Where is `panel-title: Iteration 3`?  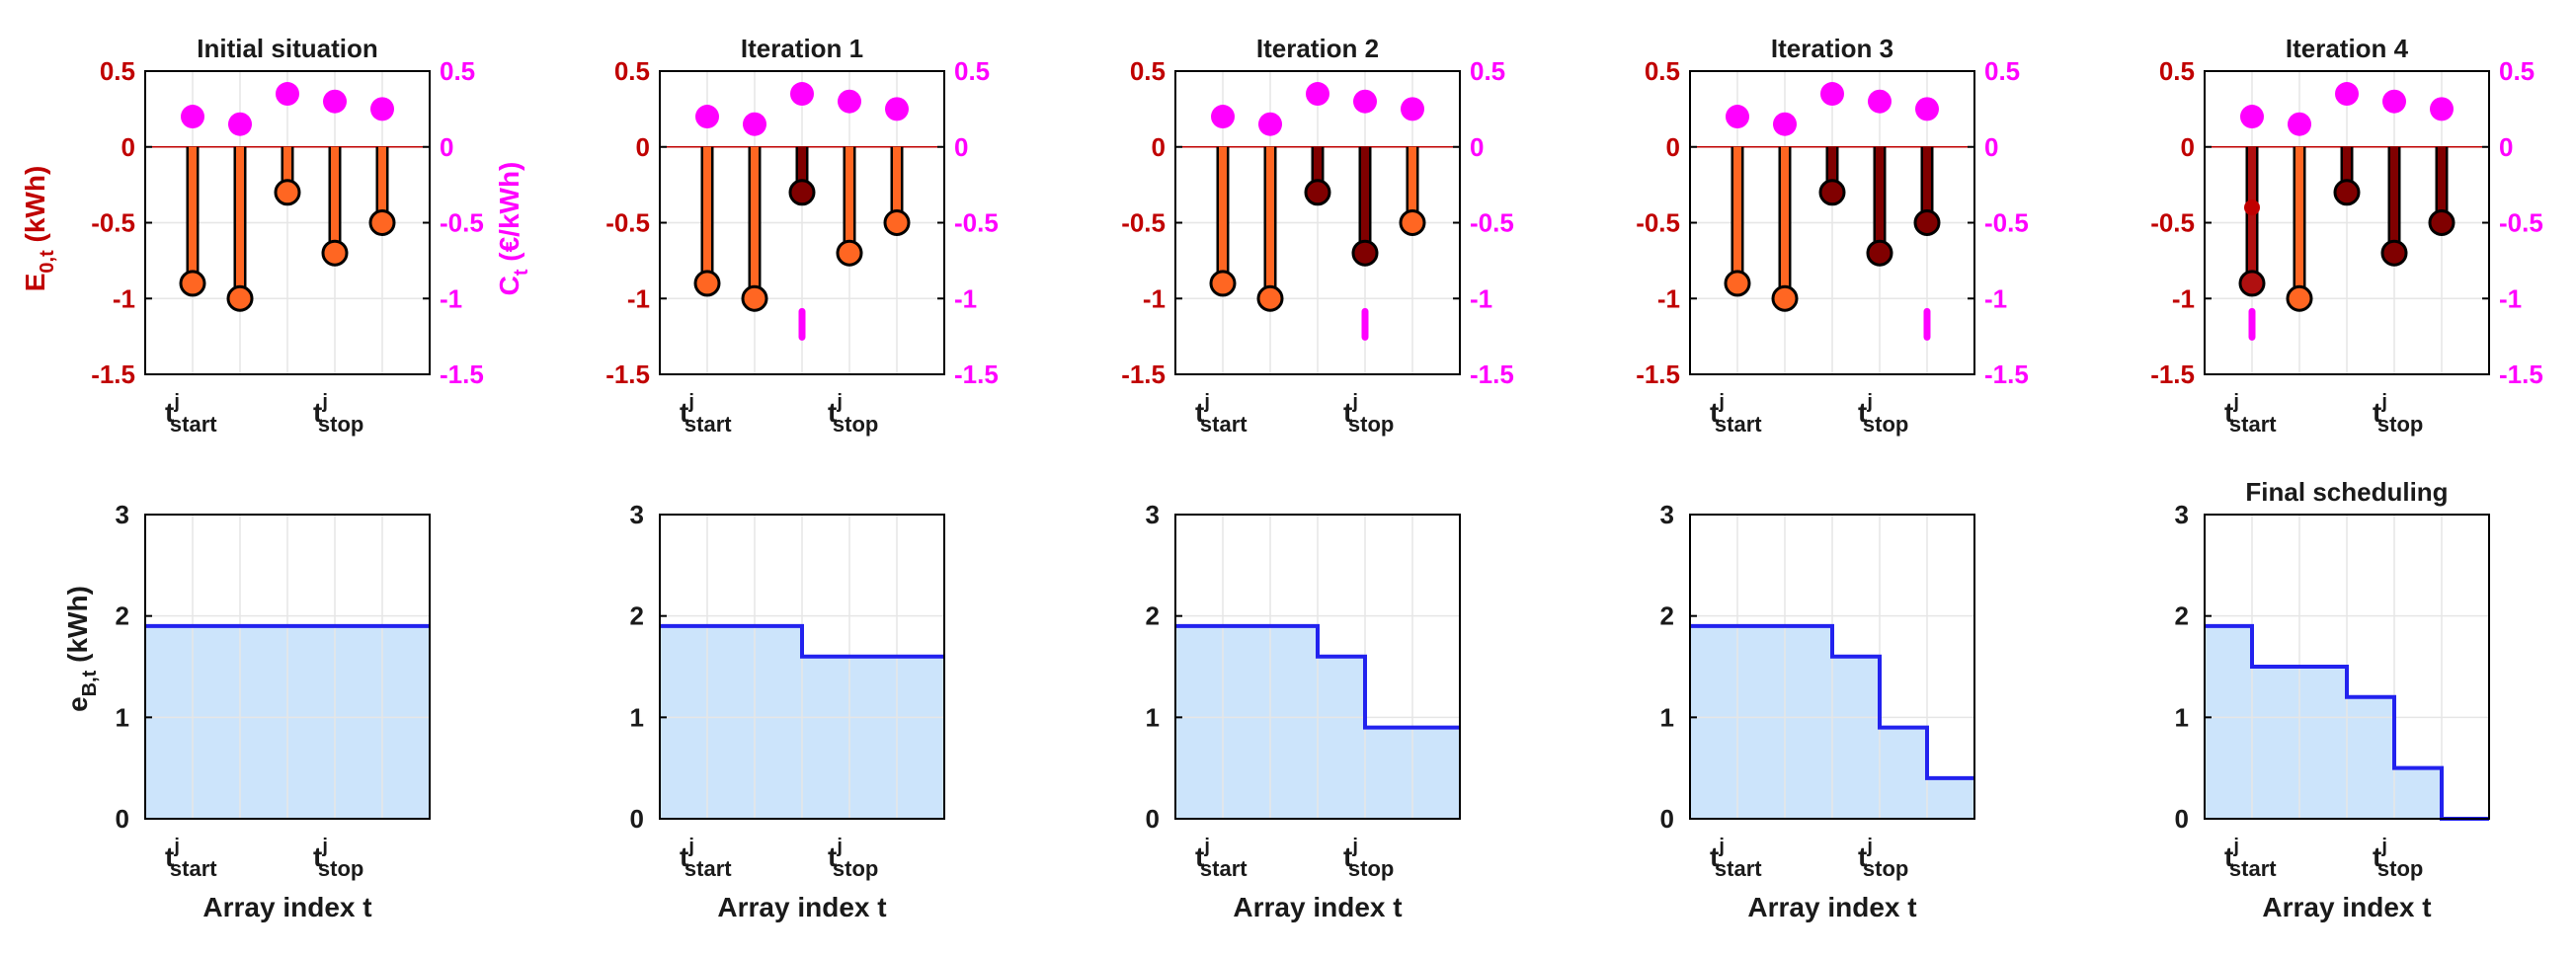 panel-title: Iteration 3 is located at coordinates (1832, 48).